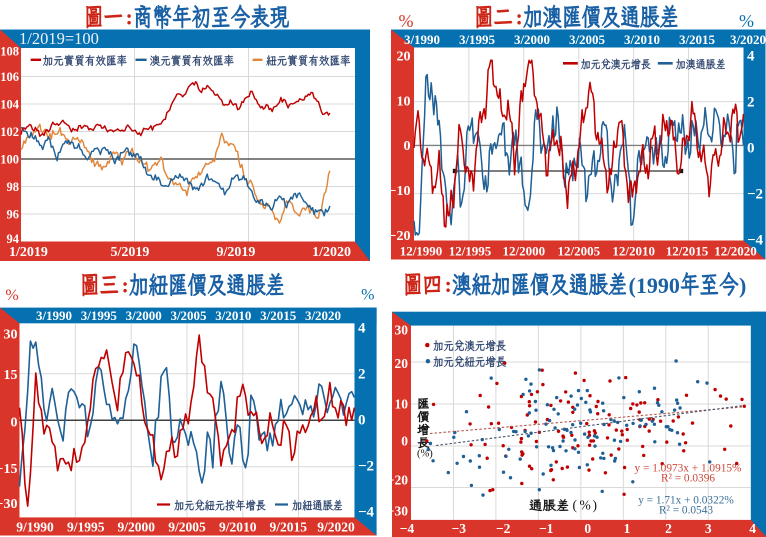 The width and height of the screenshot is (766, 537). Describe the element at coordinates (9, 132) in the screenshot. I see `svg-text: 102` at that location.